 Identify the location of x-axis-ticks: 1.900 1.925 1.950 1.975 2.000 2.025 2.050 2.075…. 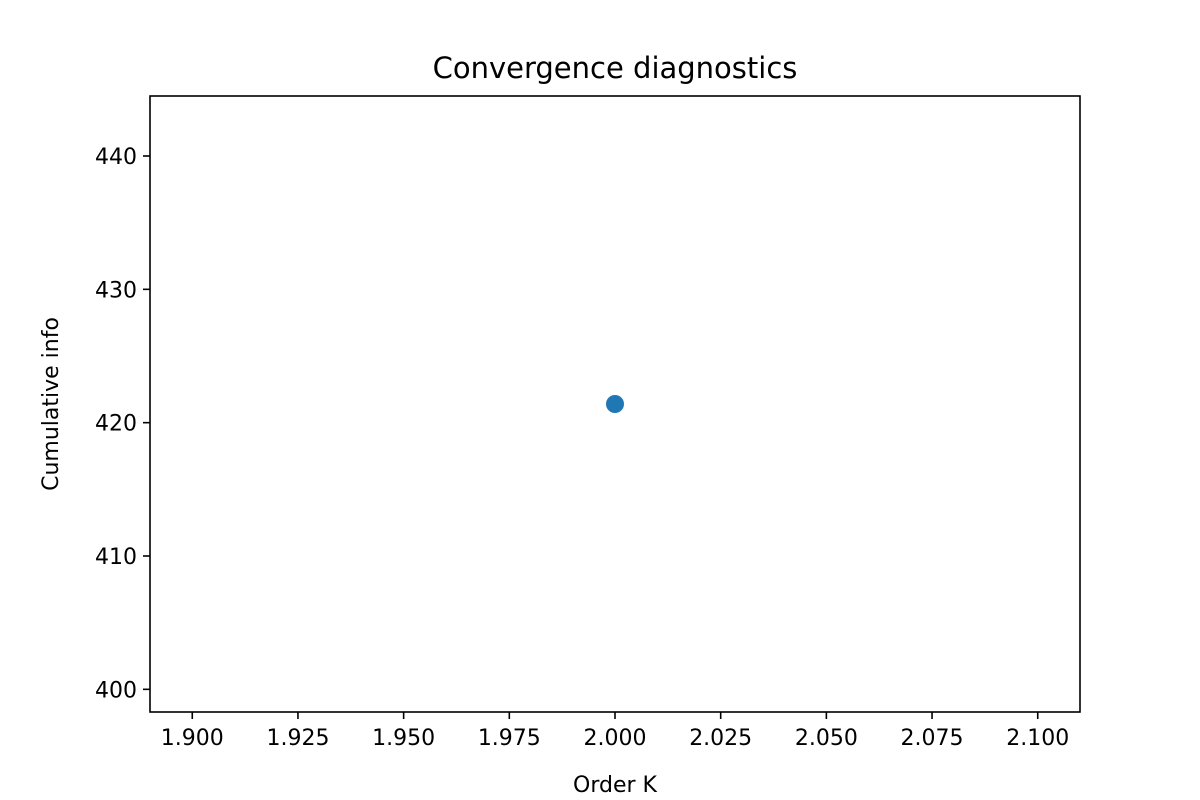
(615, 731).